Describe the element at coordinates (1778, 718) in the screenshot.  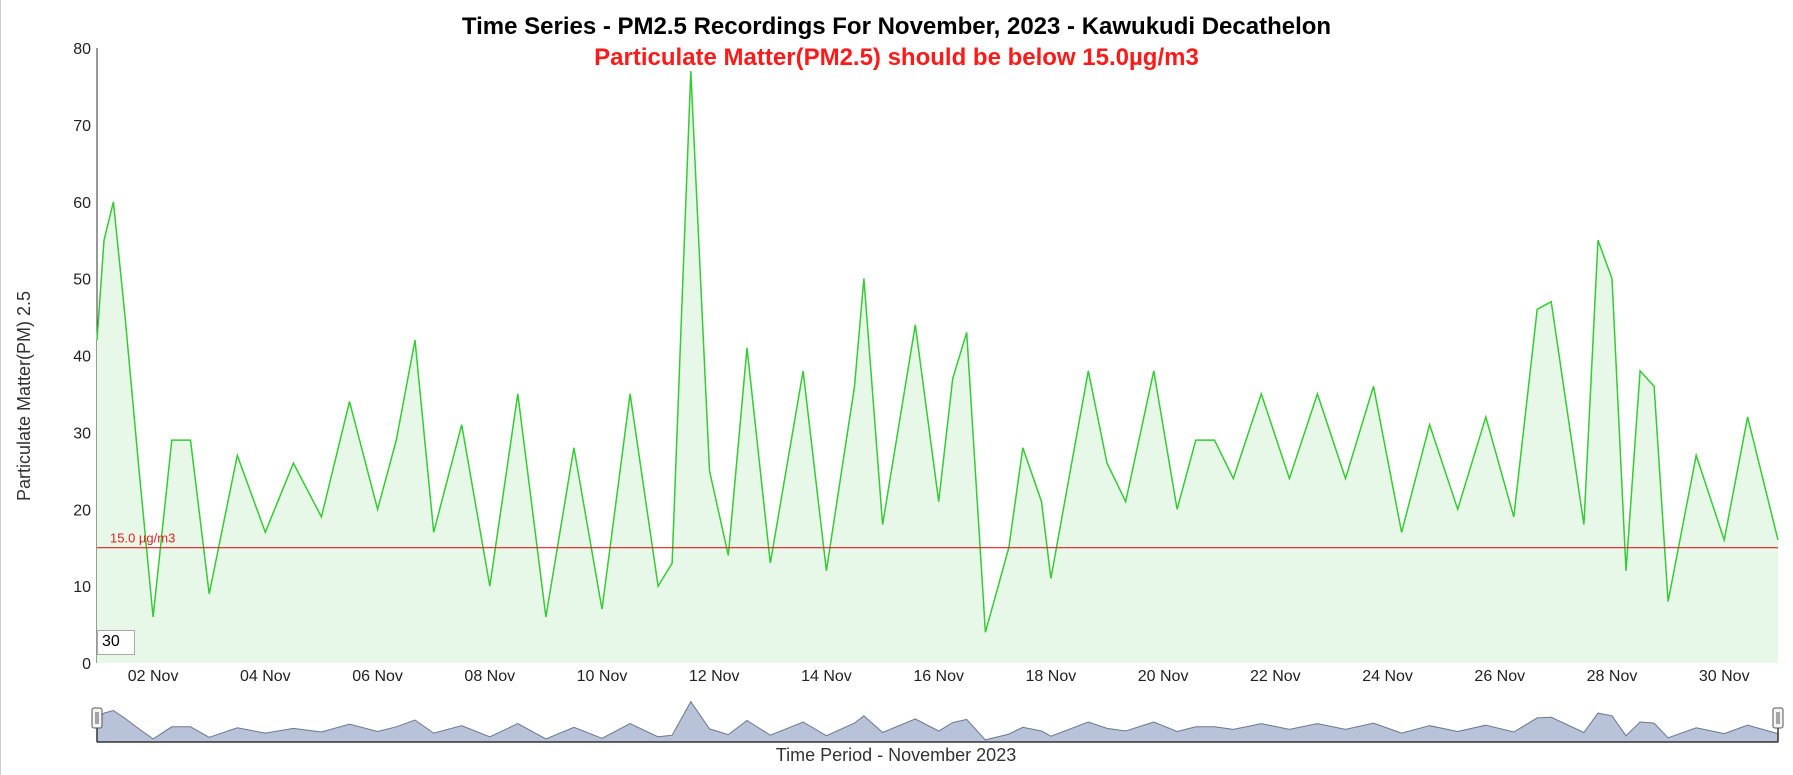
I see `navigator-right-handle` at that location.